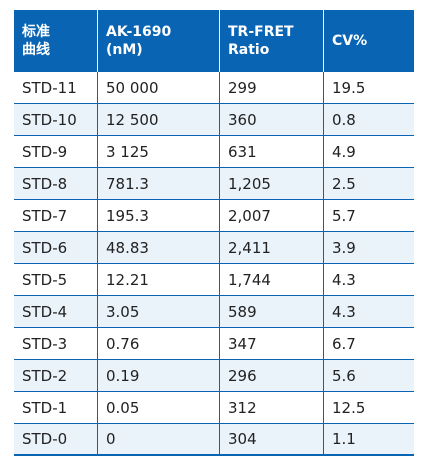 The image size is (431, 466). I want to click on concentration-cell: 3.05, so click(159, 312).